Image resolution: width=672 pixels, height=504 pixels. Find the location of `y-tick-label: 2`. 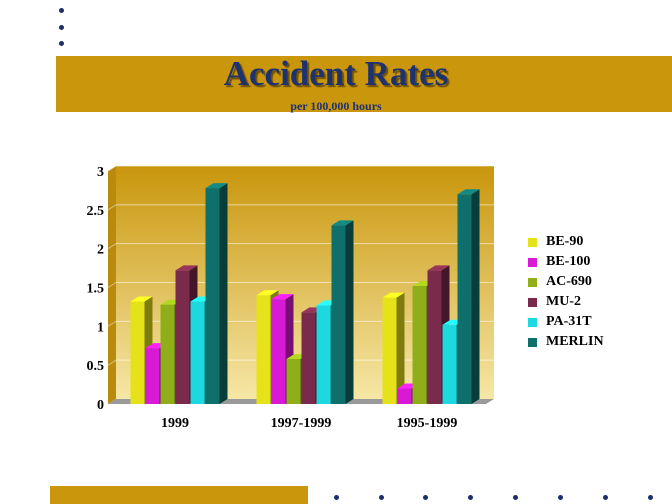

y-tick-label: 2 is located at coordinates (100, 250).